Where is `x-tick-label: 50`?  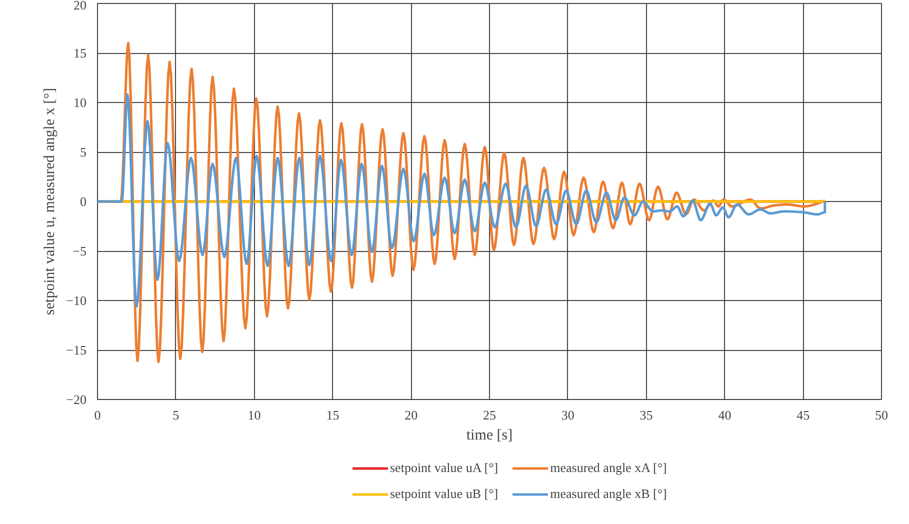
x-tick-label: 50 is located at coordinates (881, 415).